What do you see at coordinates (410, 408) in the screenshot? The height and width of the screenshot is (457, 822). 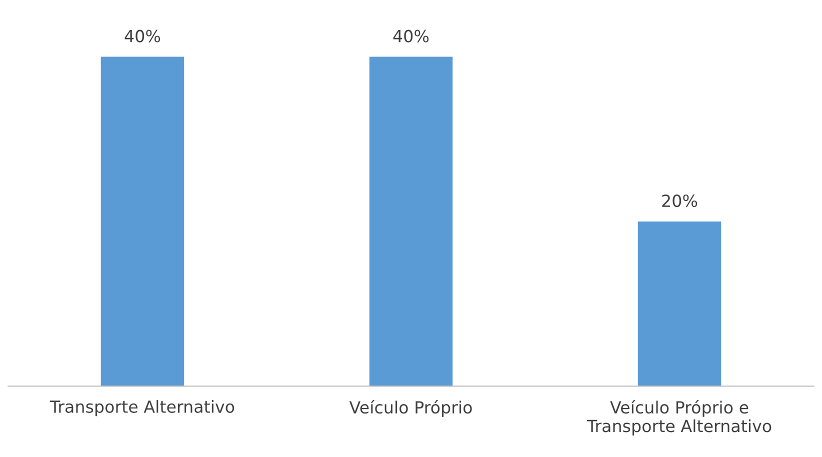 I see `x-tick-label: Veículo Próprio` at bounding box center [410, 408].